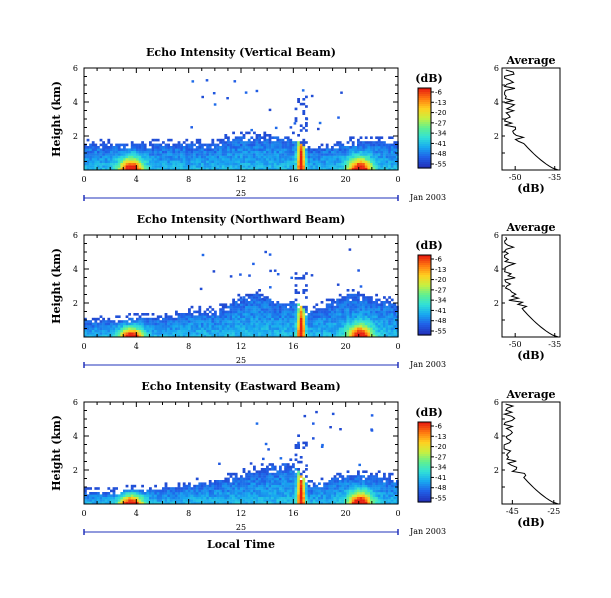 The image size is (611, 598). Describe the element at coordinates (496, 303) in the screenshot. I see `average-y-tick-label: 2` at that location.